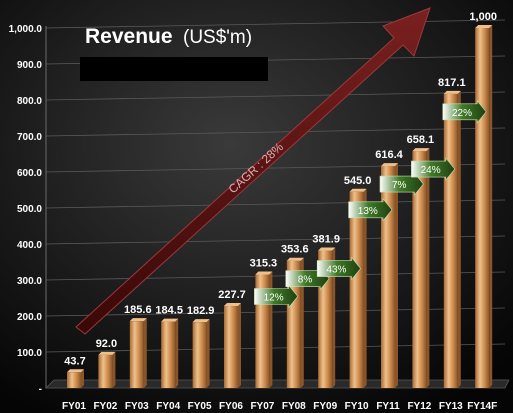 This screenshot has height=413, width=513. I want to click on growth-arrow-24pct: 24%, so click(433, 169).